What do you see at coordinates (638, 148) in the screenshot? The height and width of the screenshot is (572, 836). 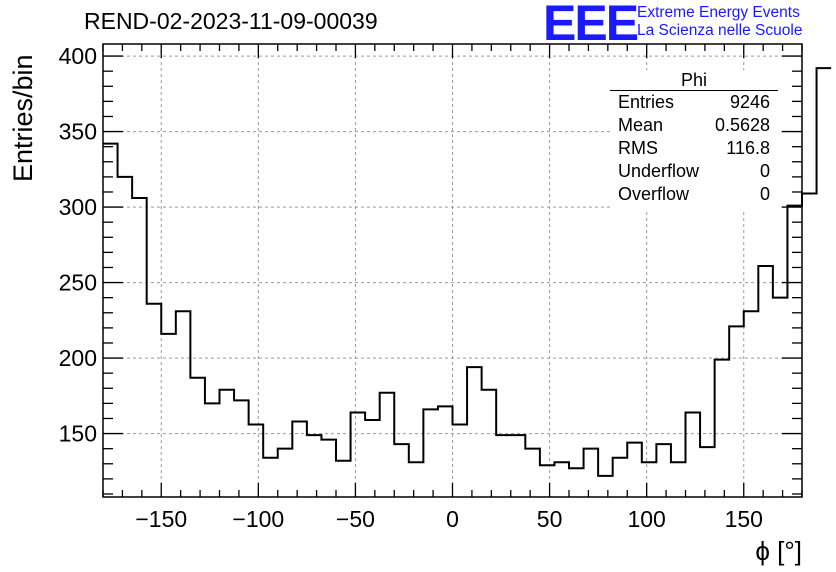 I see `stats-label: RMS` at bounding box center [638, 148].